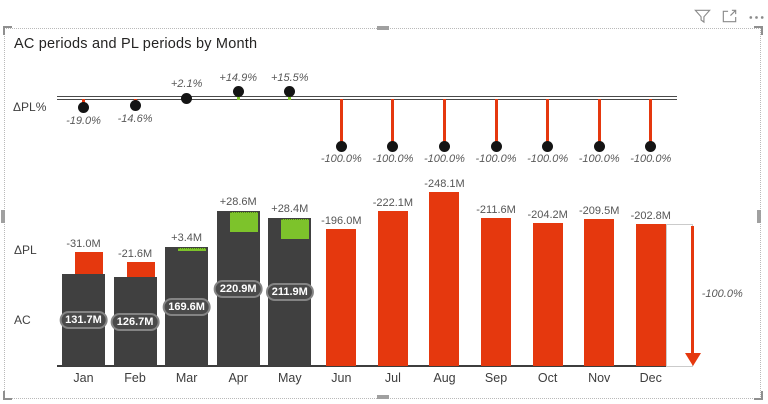 The image size is (768, 404). Describe the element at coordinates (295, 228) in the screenshot. I see `variance-bar-may` at that location.